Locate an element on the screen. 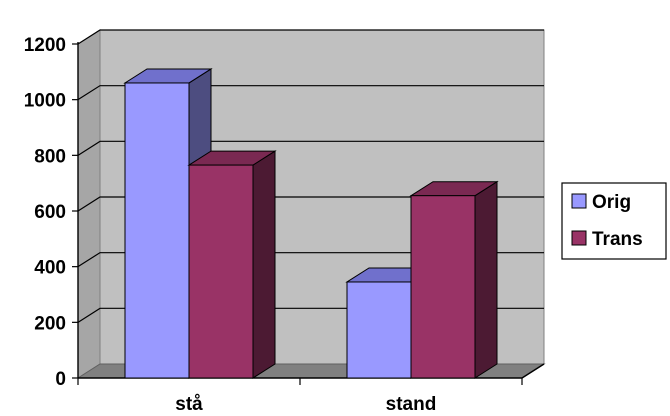  y-tick-label: 1000 is located at coordinates (45, 101).